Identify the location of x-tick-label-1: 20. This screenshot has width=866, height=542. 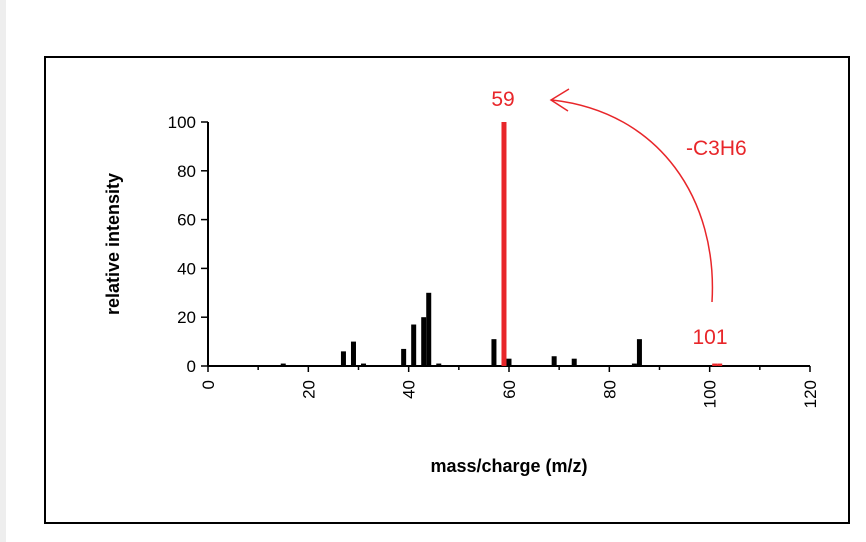
(308, 389).